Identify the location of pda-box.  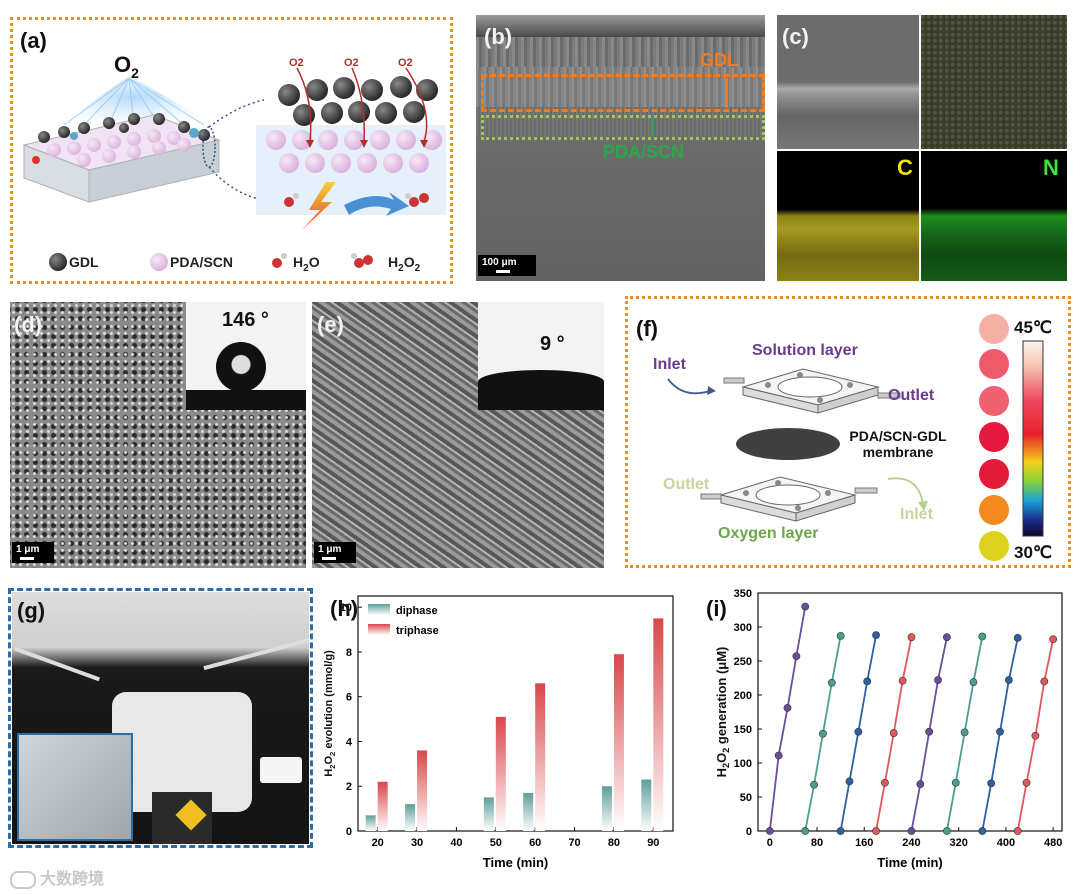
(623, 127).